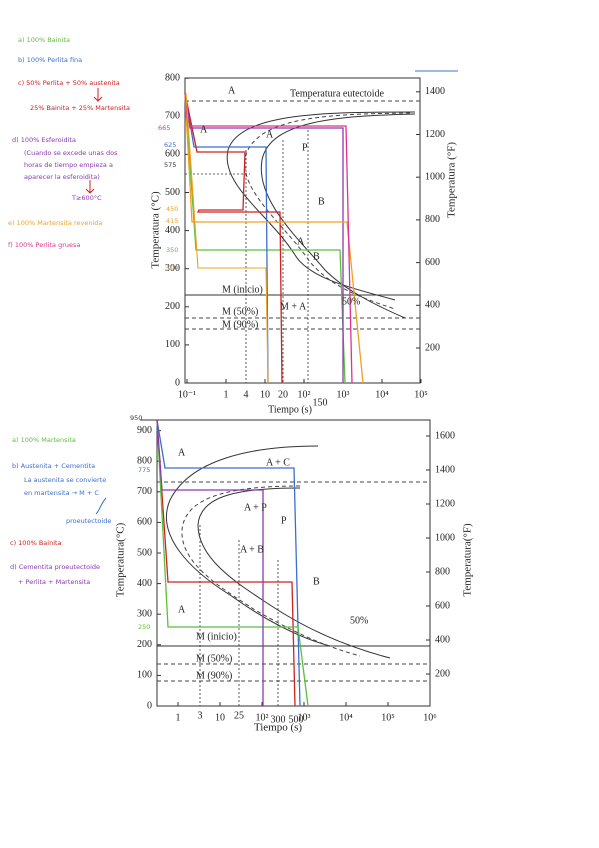 The height and width of the screenshot is (848, 599). I want to click on note: horas de tiempo empieza a, so click(68, 165).